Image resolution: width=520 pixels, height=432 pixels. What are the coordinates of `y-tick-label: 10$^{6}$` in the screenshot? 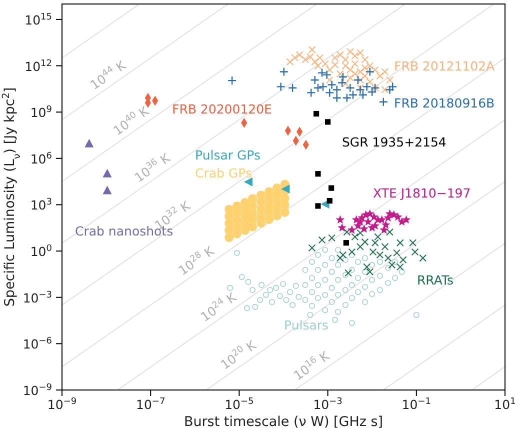 It's located at (41, 158).